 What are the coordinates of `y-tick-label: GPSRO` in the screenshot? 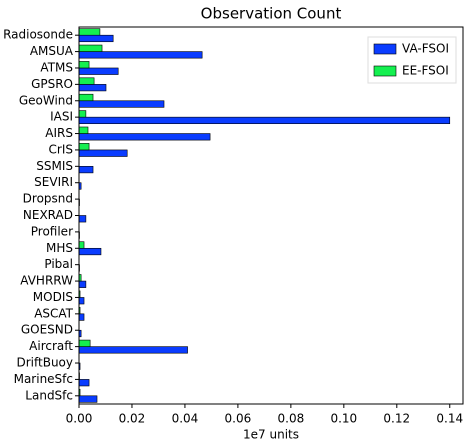 It's located at (52, 84).